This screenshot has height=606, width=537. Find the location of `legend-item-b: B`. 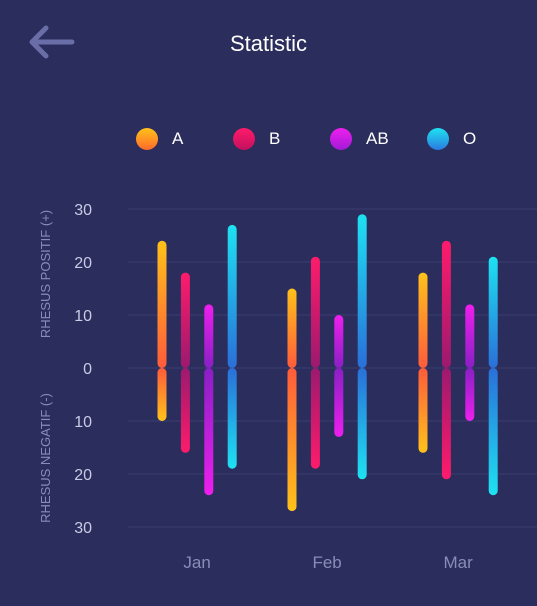

legend-item-b: B is located at coordinates (256, 139).